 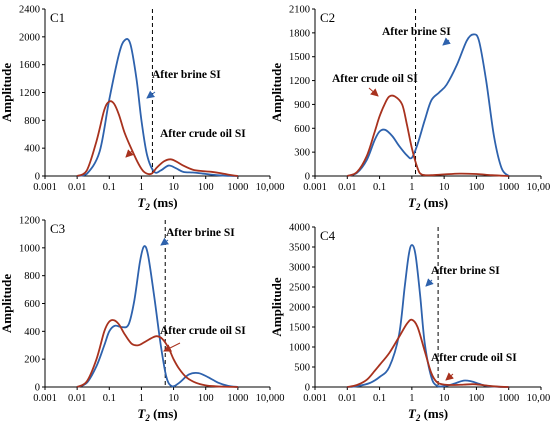 I want to click on y-tick-label: 1600, so click(x=29, y=65).